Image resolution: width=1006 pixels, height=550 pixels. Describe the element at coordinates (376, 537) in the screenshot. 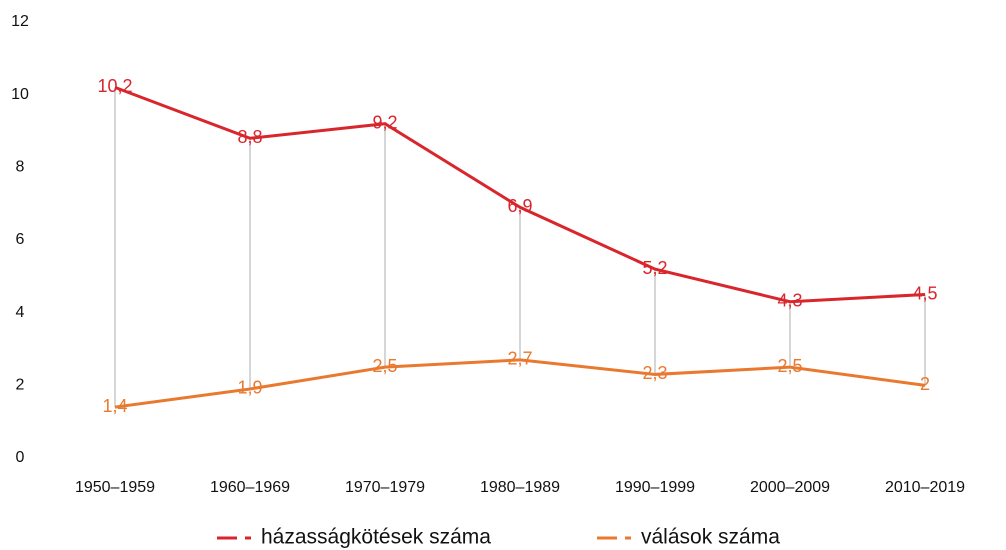

I see `legend-label: házasságkötések száma` at that location.